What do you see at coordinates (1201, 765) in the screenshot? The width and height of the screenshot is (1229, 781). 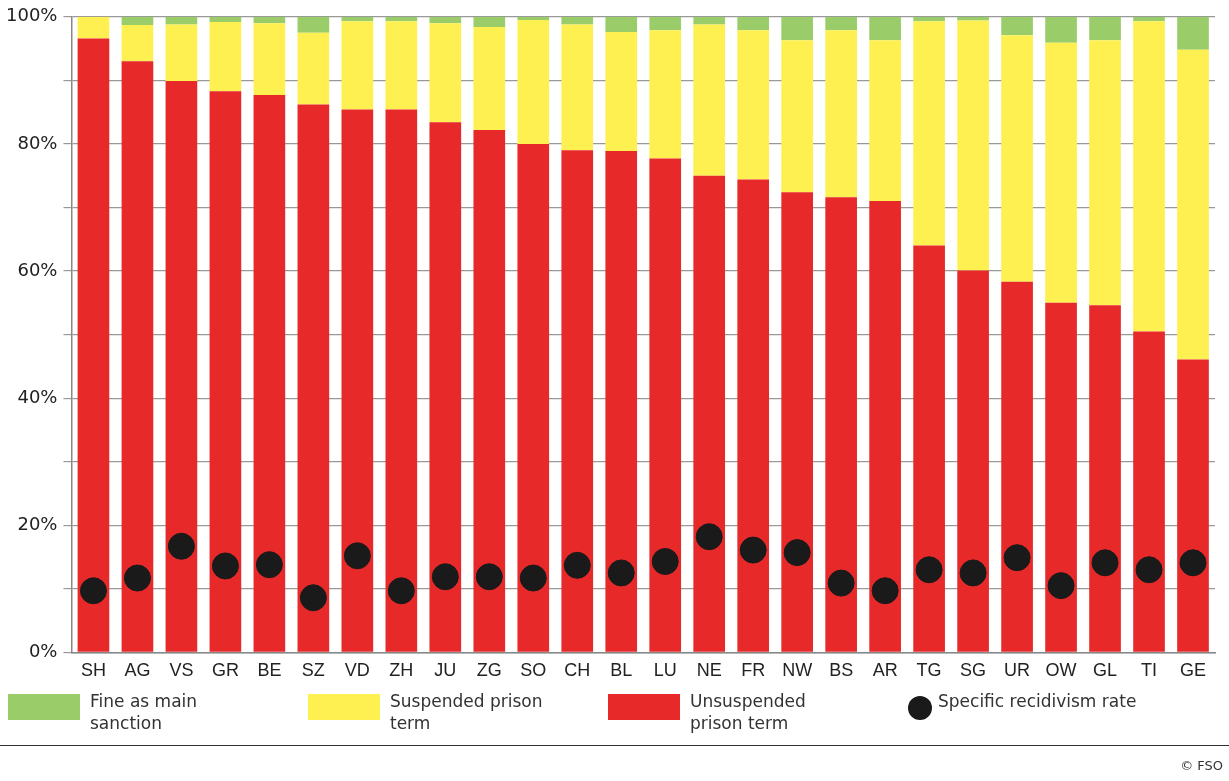 I see `text: © FSO` at bounding box center [1201, 765].